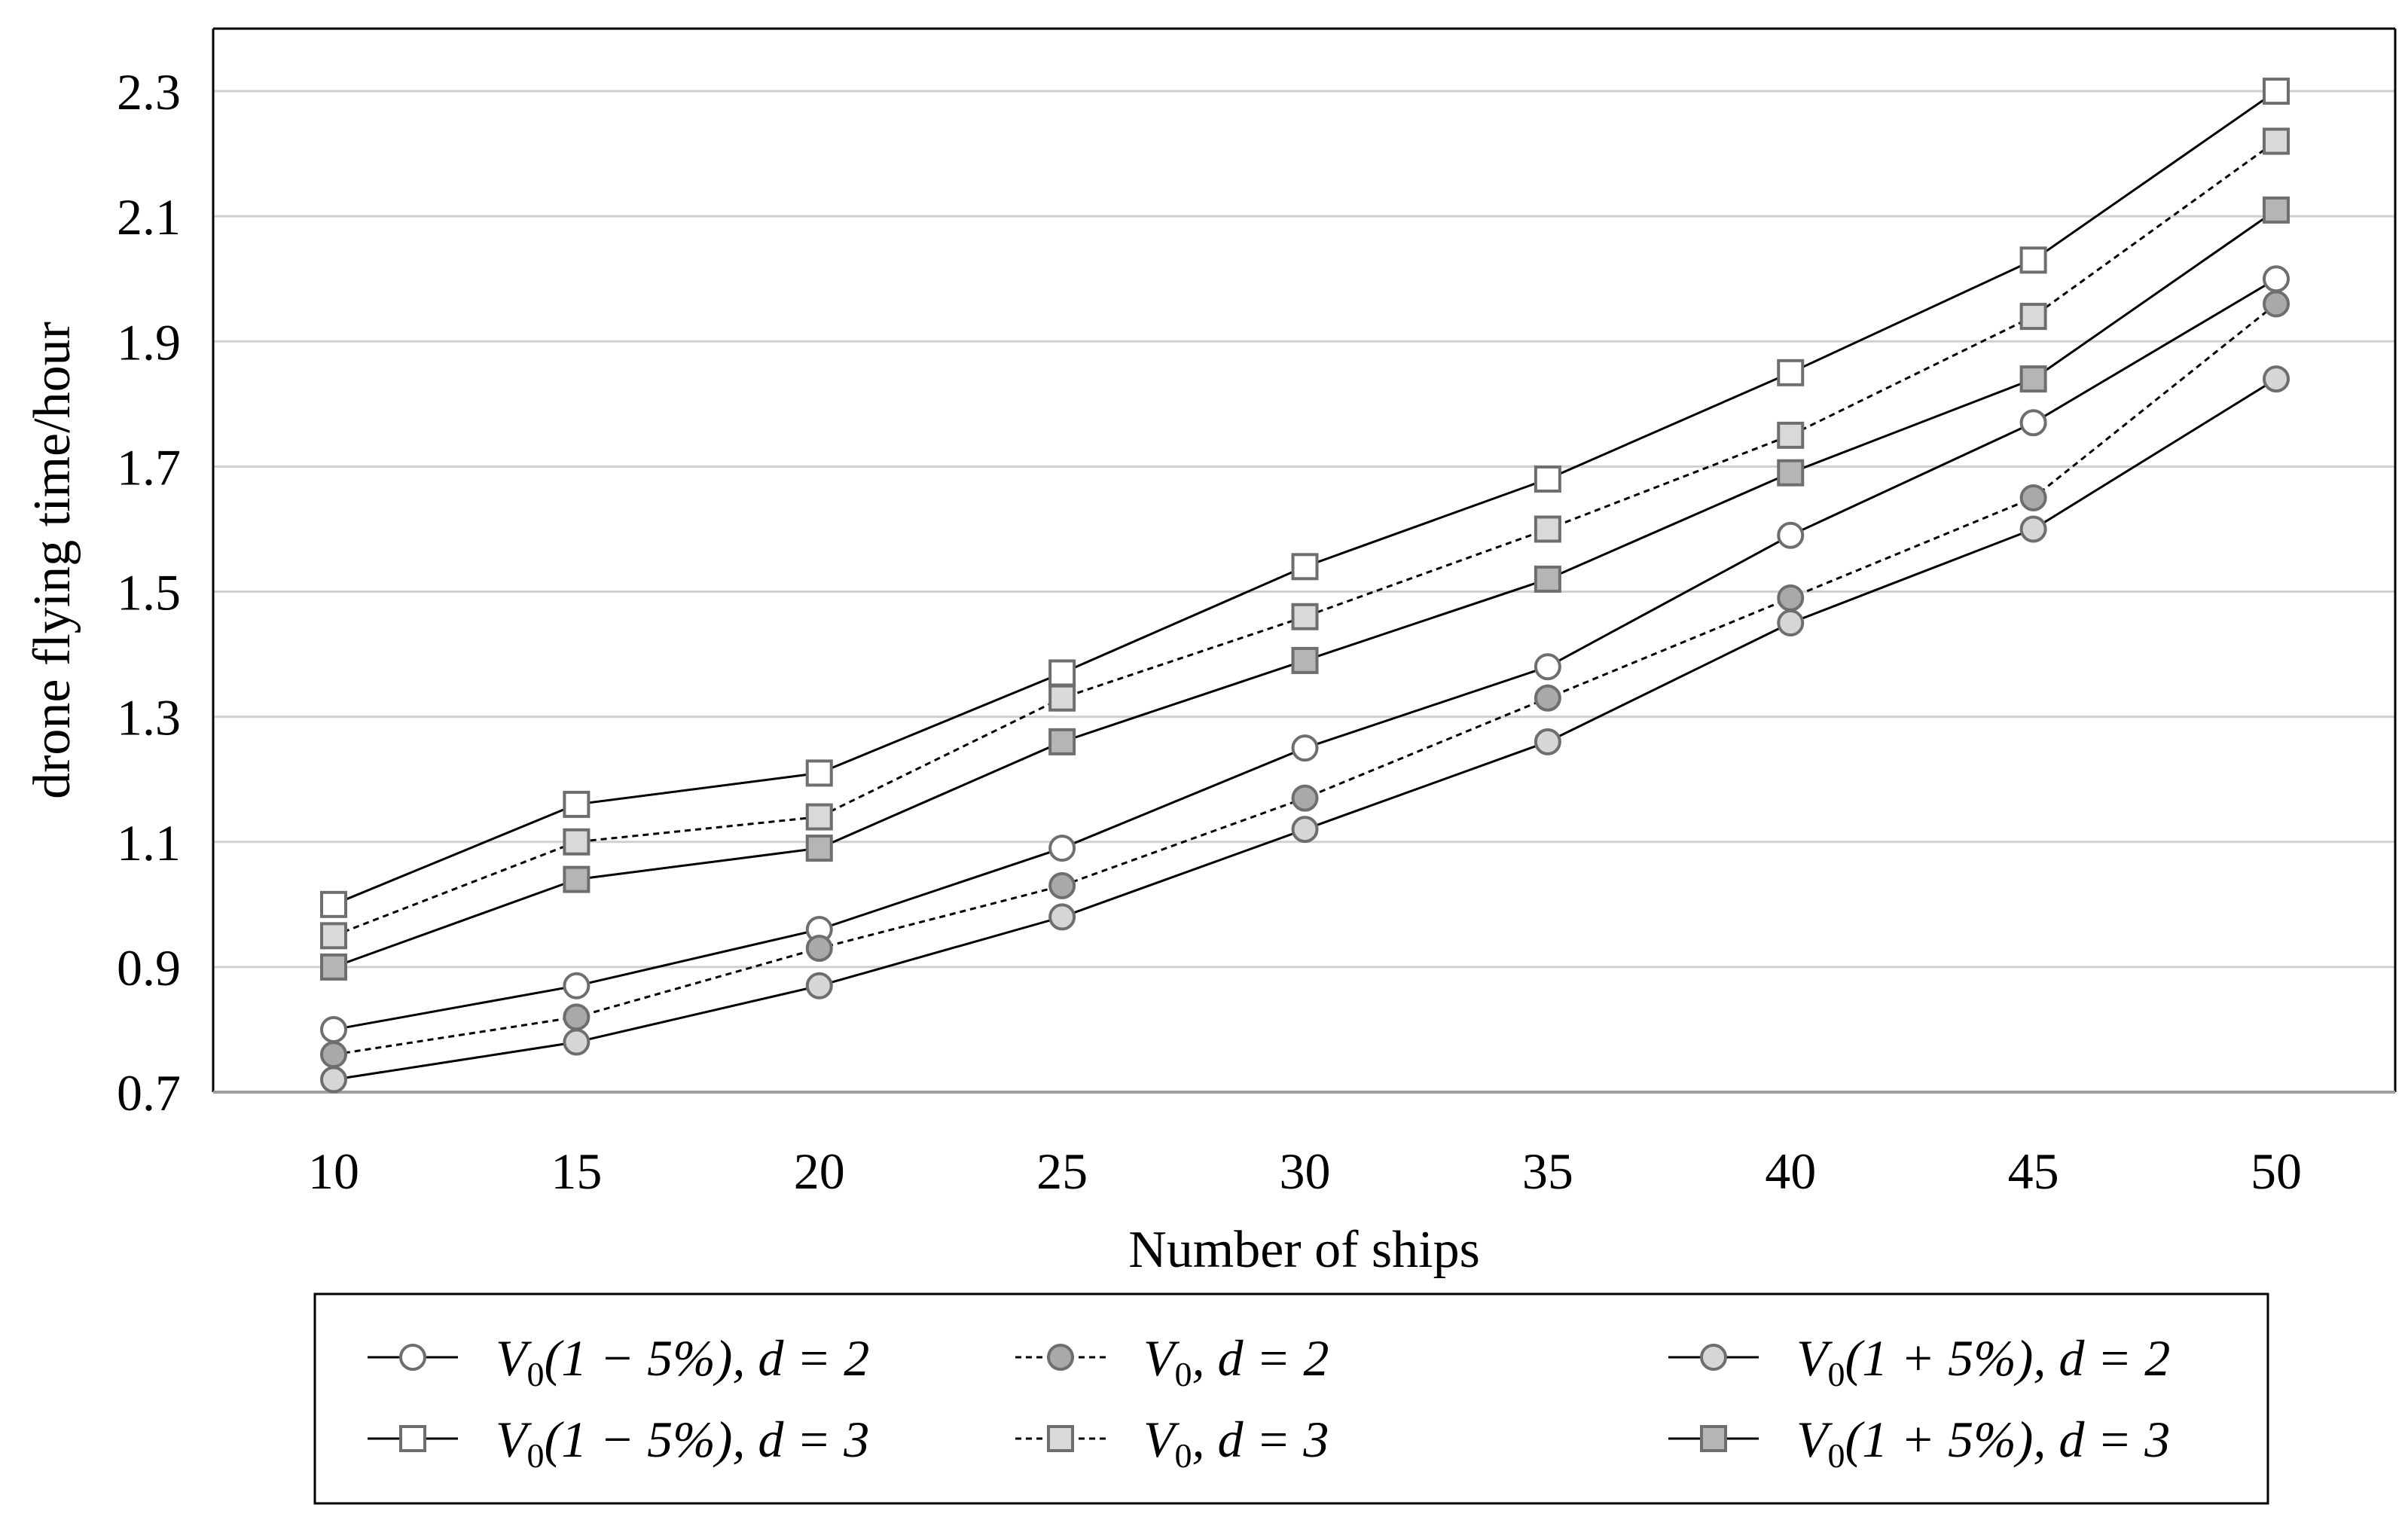  I want to click on legend-label: V0(1 + 5%), d = 3, so click(1983, 1443).